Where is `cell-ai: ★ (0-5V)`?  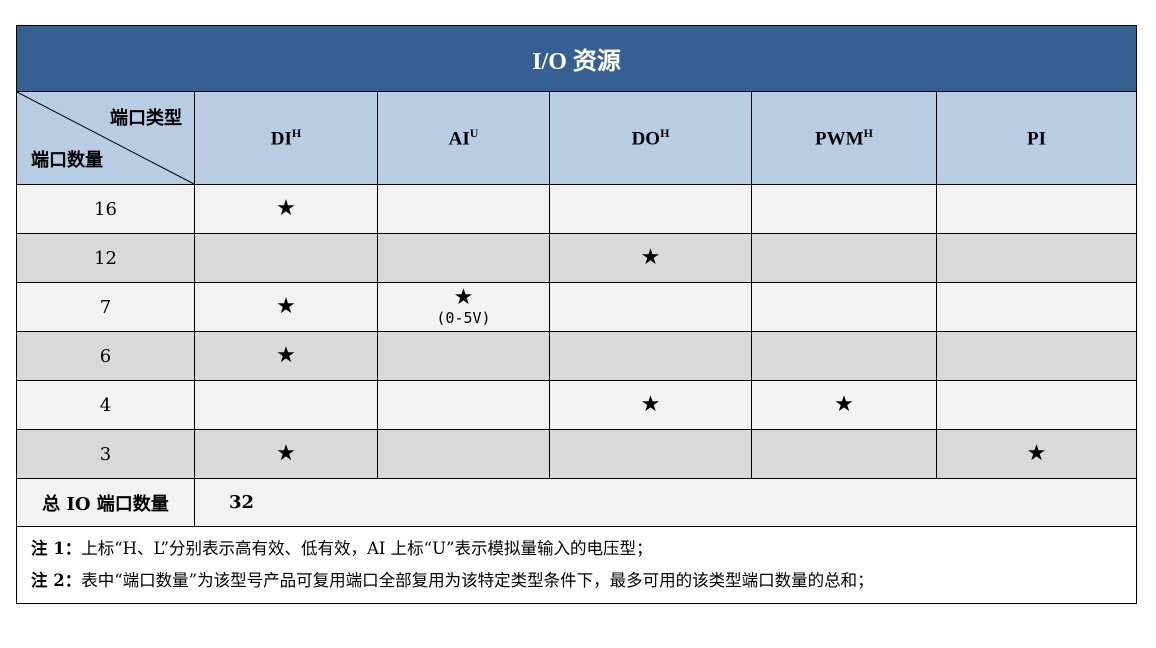 cell-ai: ★ (0-5V) is located at coordinates (463, 307).